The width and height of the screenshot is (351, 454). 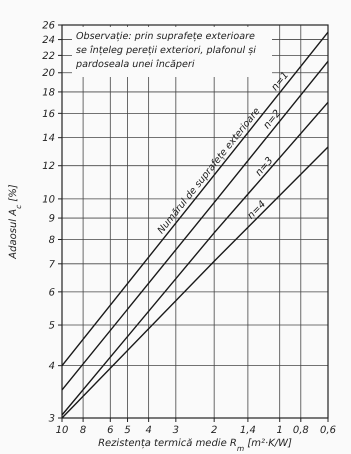 I want to click on y-tick-label: 18, so click(x=48, y=92).